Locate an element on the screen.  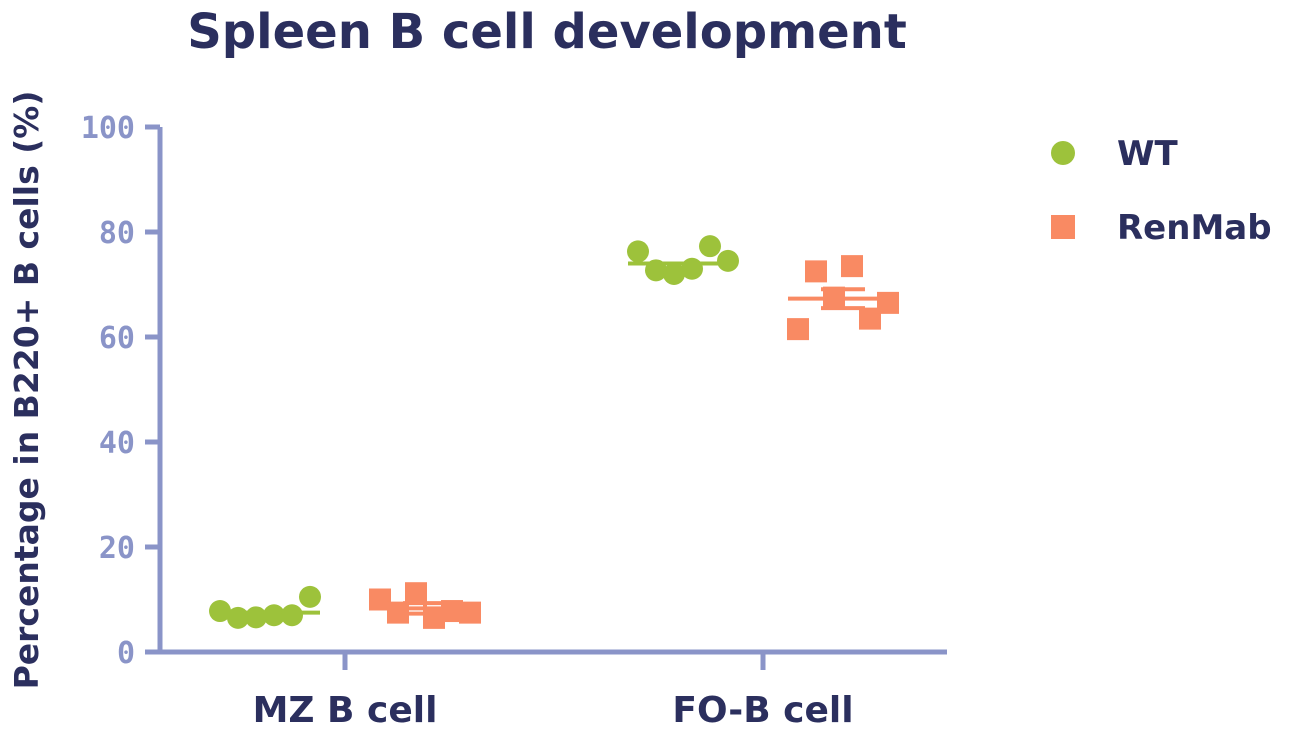
legend-label-renmab: RenMab is located at coordinates (1194, 228).